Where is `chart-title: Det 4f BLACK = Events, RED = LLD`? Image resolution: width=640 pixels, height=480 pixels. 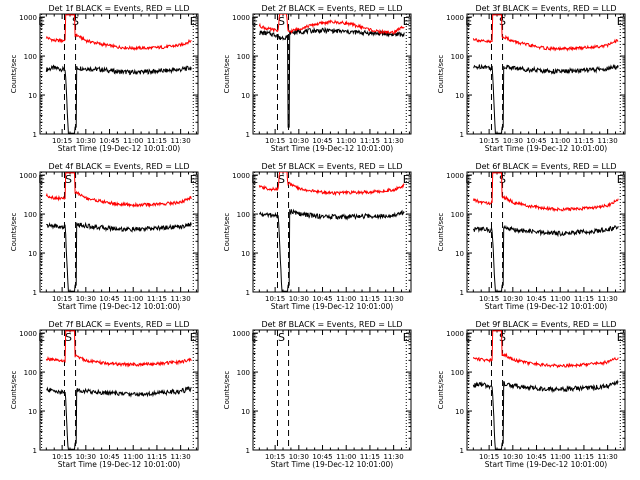 chart-title: Det 4f BLACK = Events, RED = LLD is located at coordinates (118, 166).